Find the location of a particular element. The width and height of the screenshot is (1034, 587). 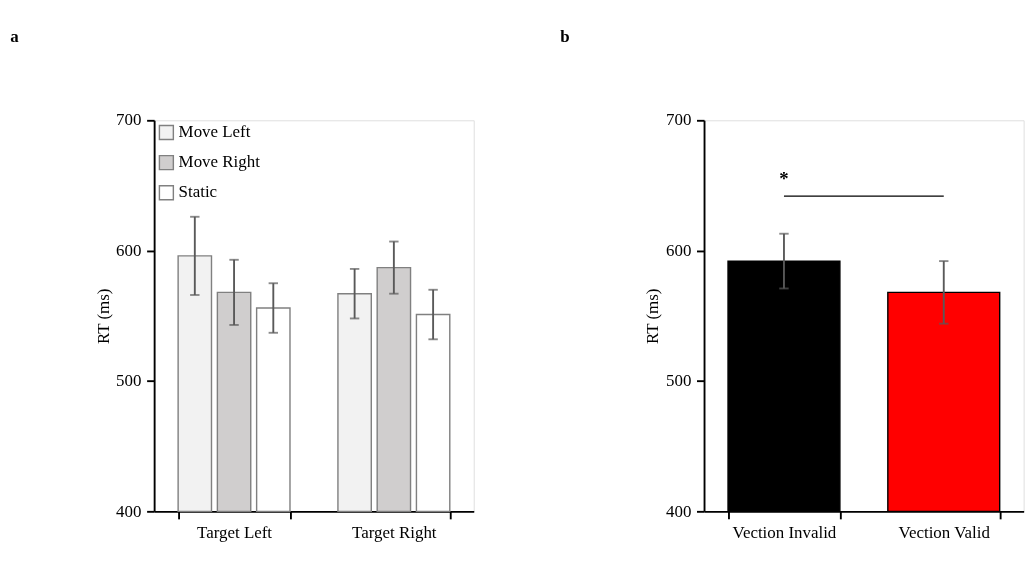

x-tick-label: Target Left is located at coordinates (235, 533).